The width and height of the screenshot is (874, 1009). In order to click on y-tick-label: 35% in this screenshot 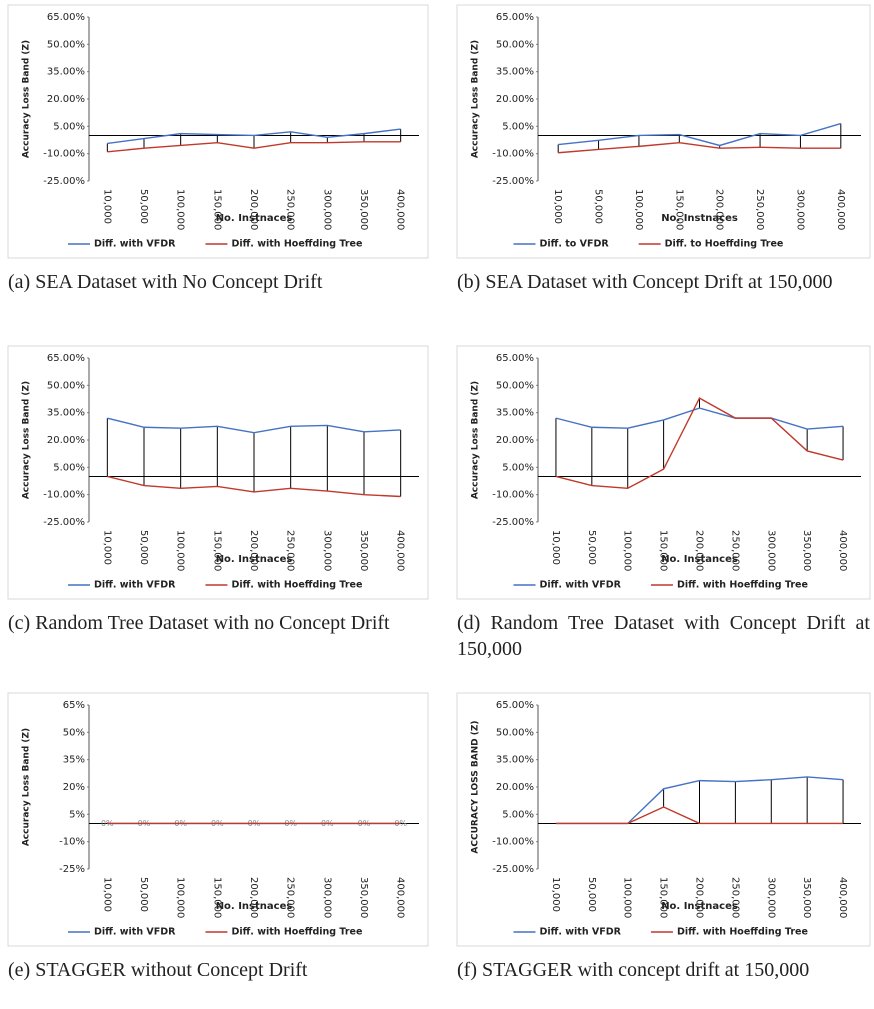, I will do `click(74, 760)`.